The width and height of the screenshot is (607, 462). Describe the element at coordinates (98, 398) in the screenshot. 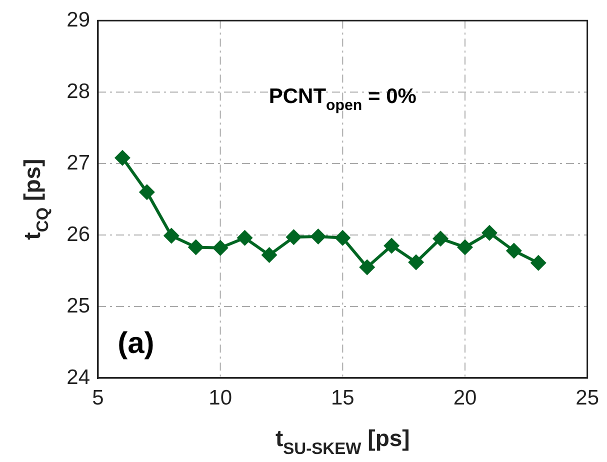

I see `x-tick-label: 5` at that location.